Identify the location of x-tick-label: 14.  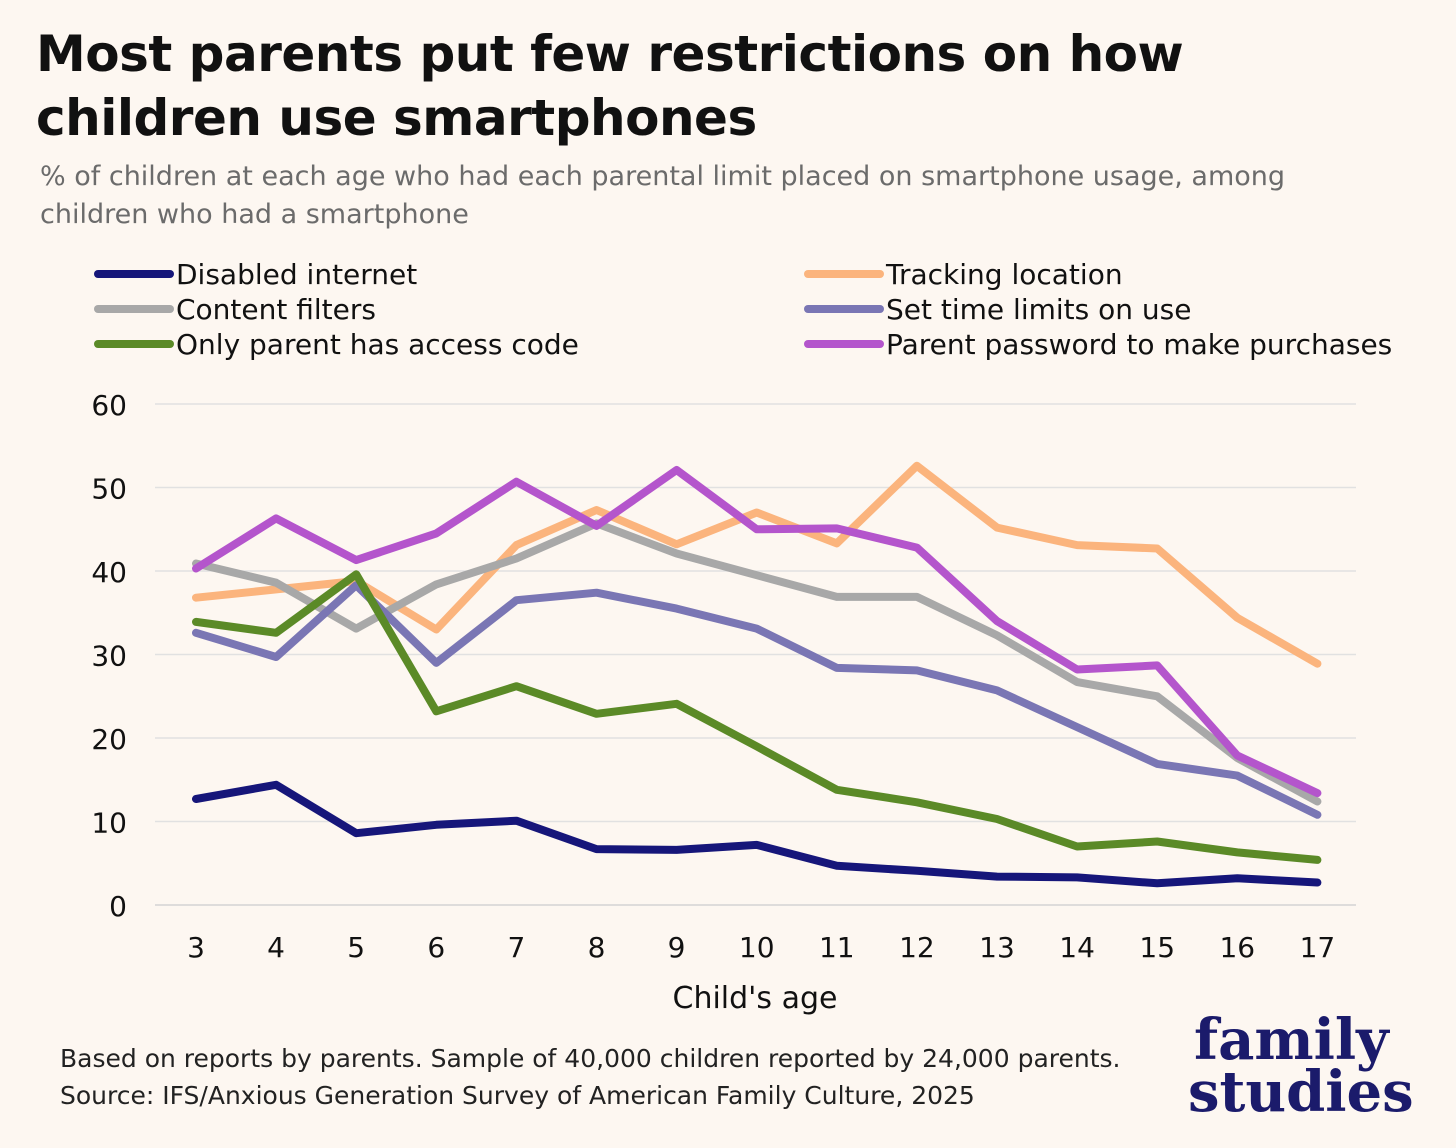
(1077, 947).